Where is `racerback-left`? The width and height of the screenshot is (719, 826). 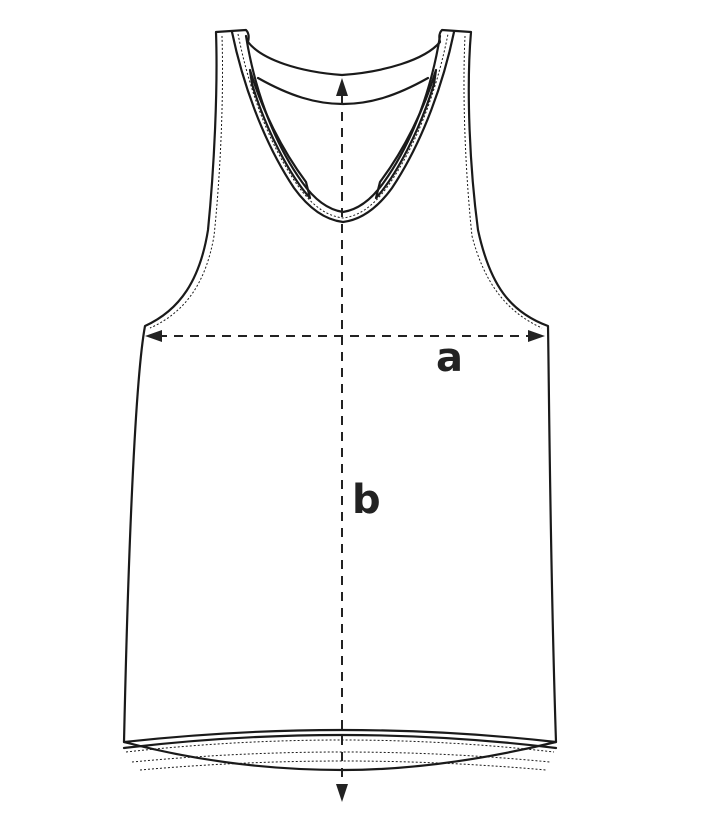 racerback-left is located at coordinates (280, 134).